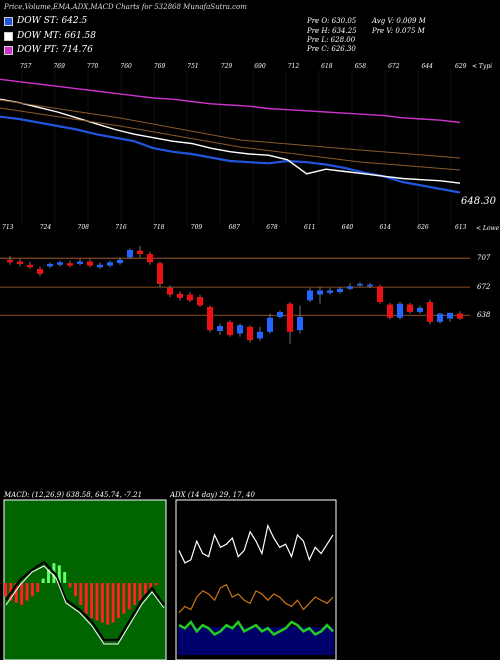  I want to click on top-axis-label-2: 770, so click(92, 66).